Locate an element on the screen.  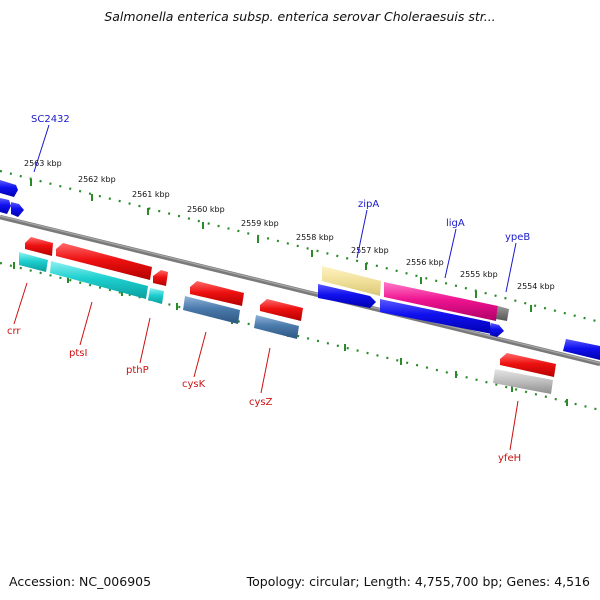
gene-label-yfeH: yfeH is located at coordinates (509, 458).